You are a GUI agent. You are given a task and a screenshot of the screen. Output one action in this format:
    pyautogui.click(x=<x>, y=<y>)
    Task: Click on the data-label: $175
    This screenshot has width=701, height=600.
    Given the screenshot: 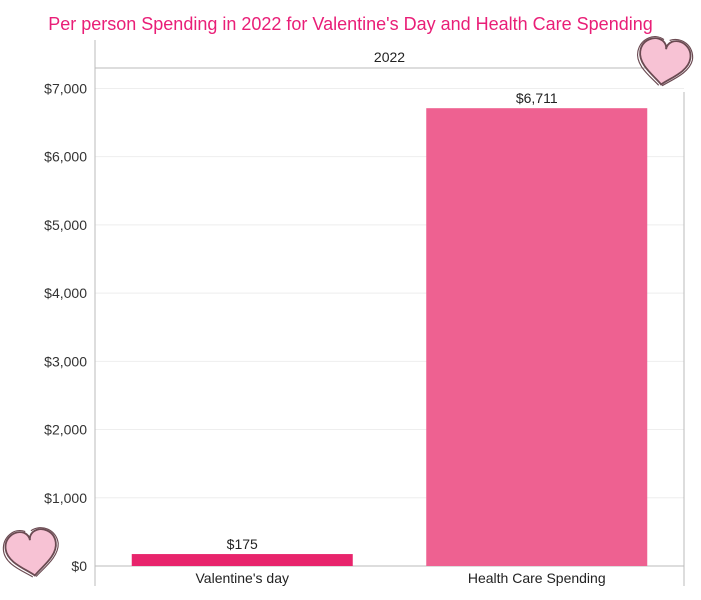 What is the action you would take?
    pyautogui.click(x=242, y=544)
    